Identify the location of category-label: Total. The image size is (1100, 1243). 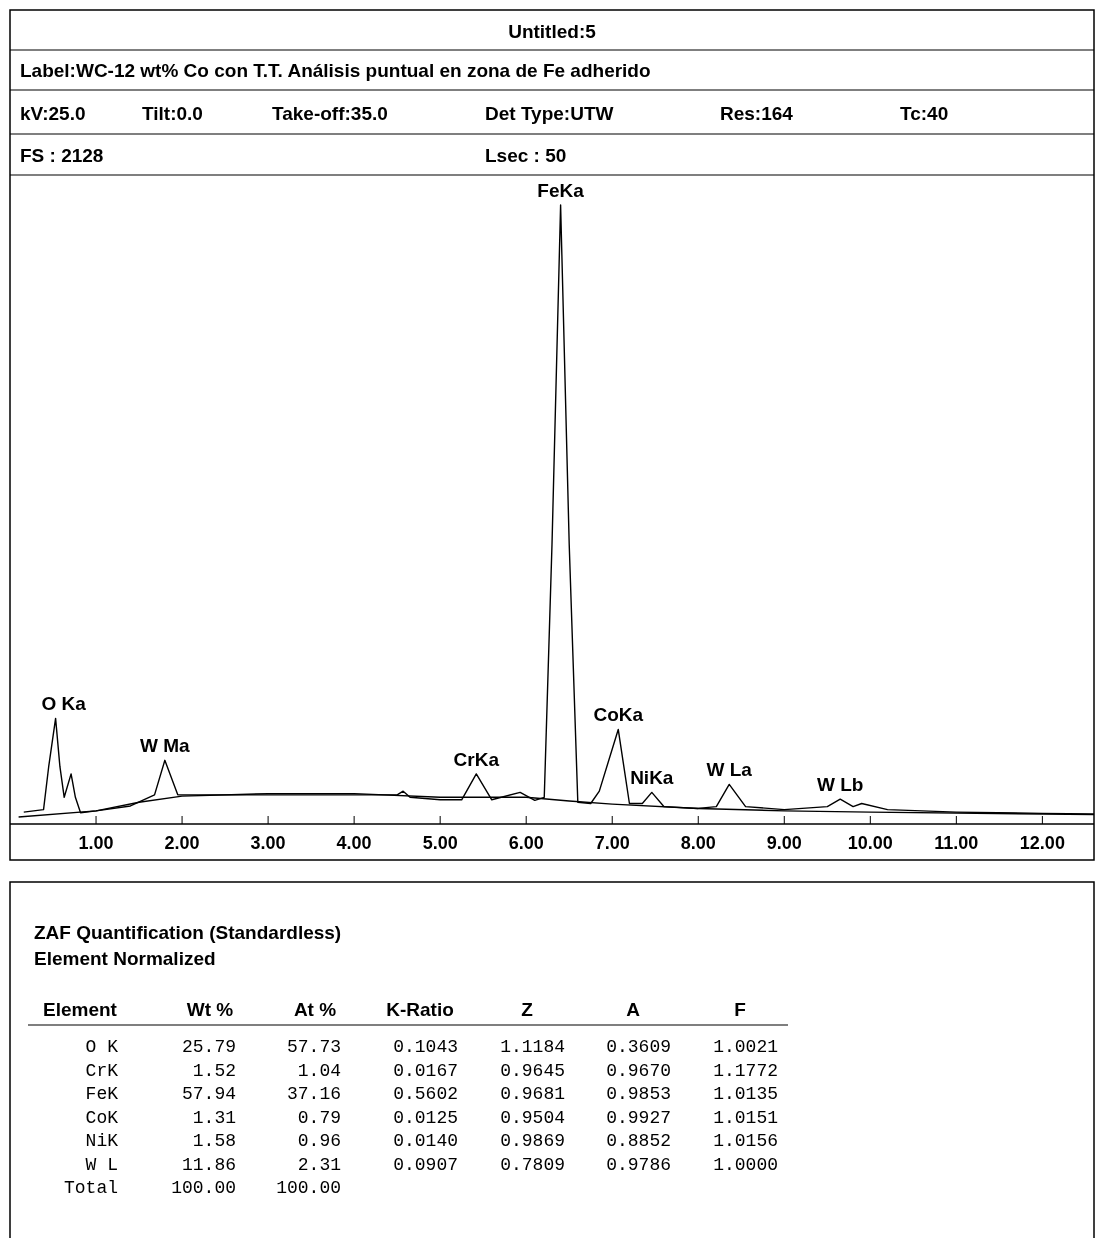
(90, 1188).